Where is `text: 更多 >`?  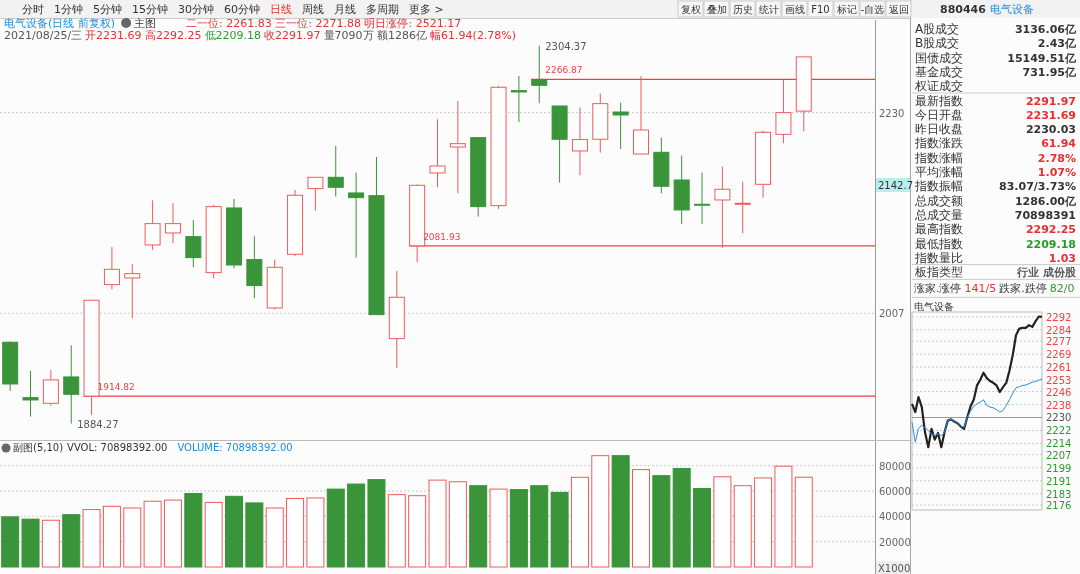
text: 更多 > is located at coordinates (426, 9).